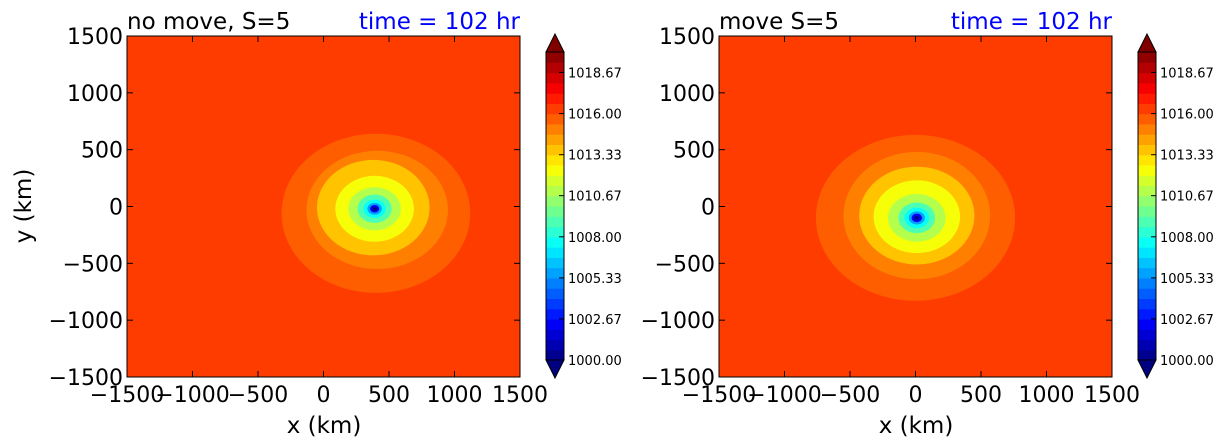 The width and height of the screenshot is (1223, 448). What do you see at coordinates (208, 22) in the screenshot?
I see `panel-title: no move, S=5` at bounding box center [208, 22].